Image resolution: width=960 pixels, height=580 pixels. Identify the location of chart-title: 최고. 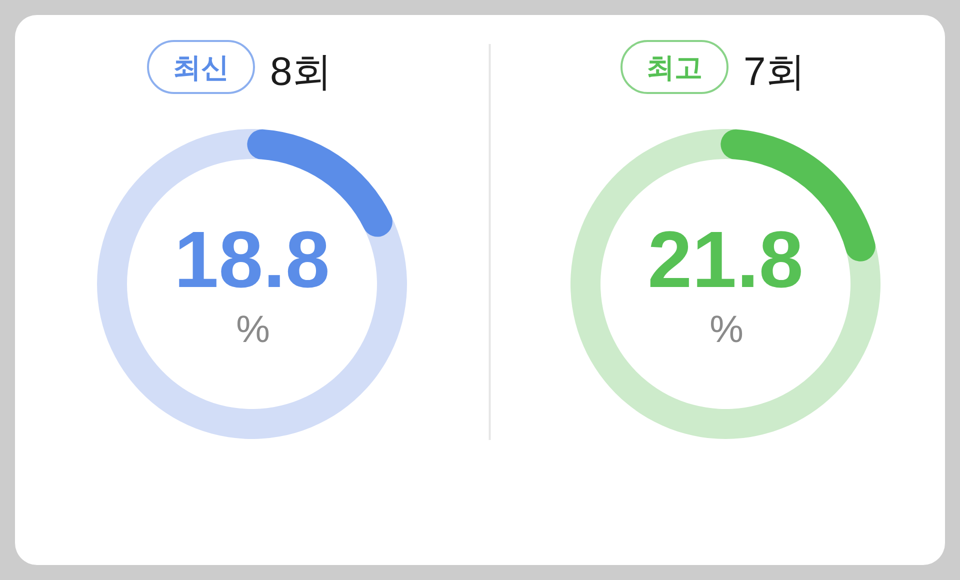
(674, 67).